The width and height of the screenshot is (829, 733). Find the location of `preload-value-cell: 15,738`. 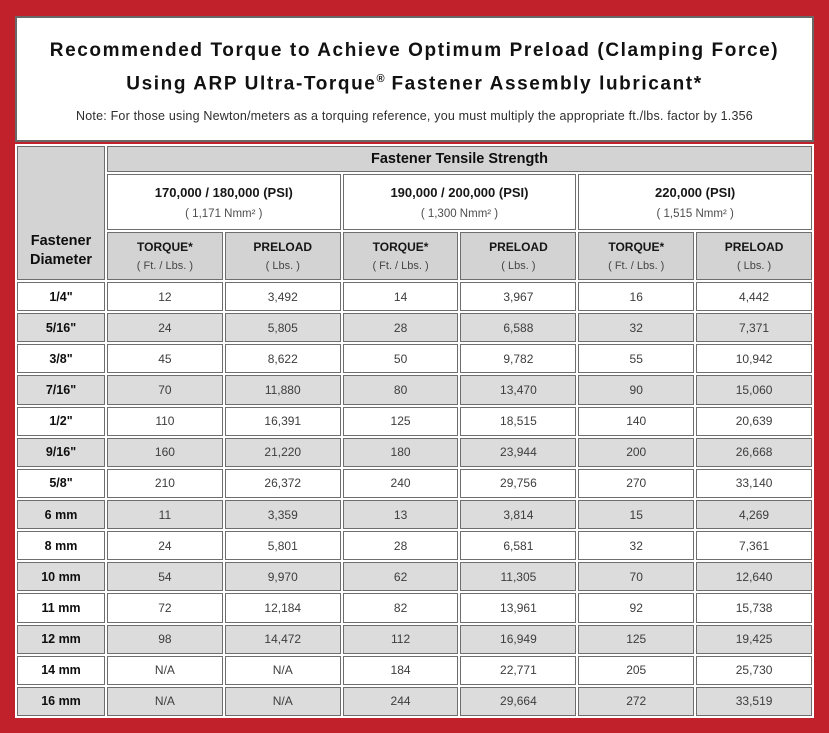

preload-value-cell: 15,738 is located at coordinates (754, 608).